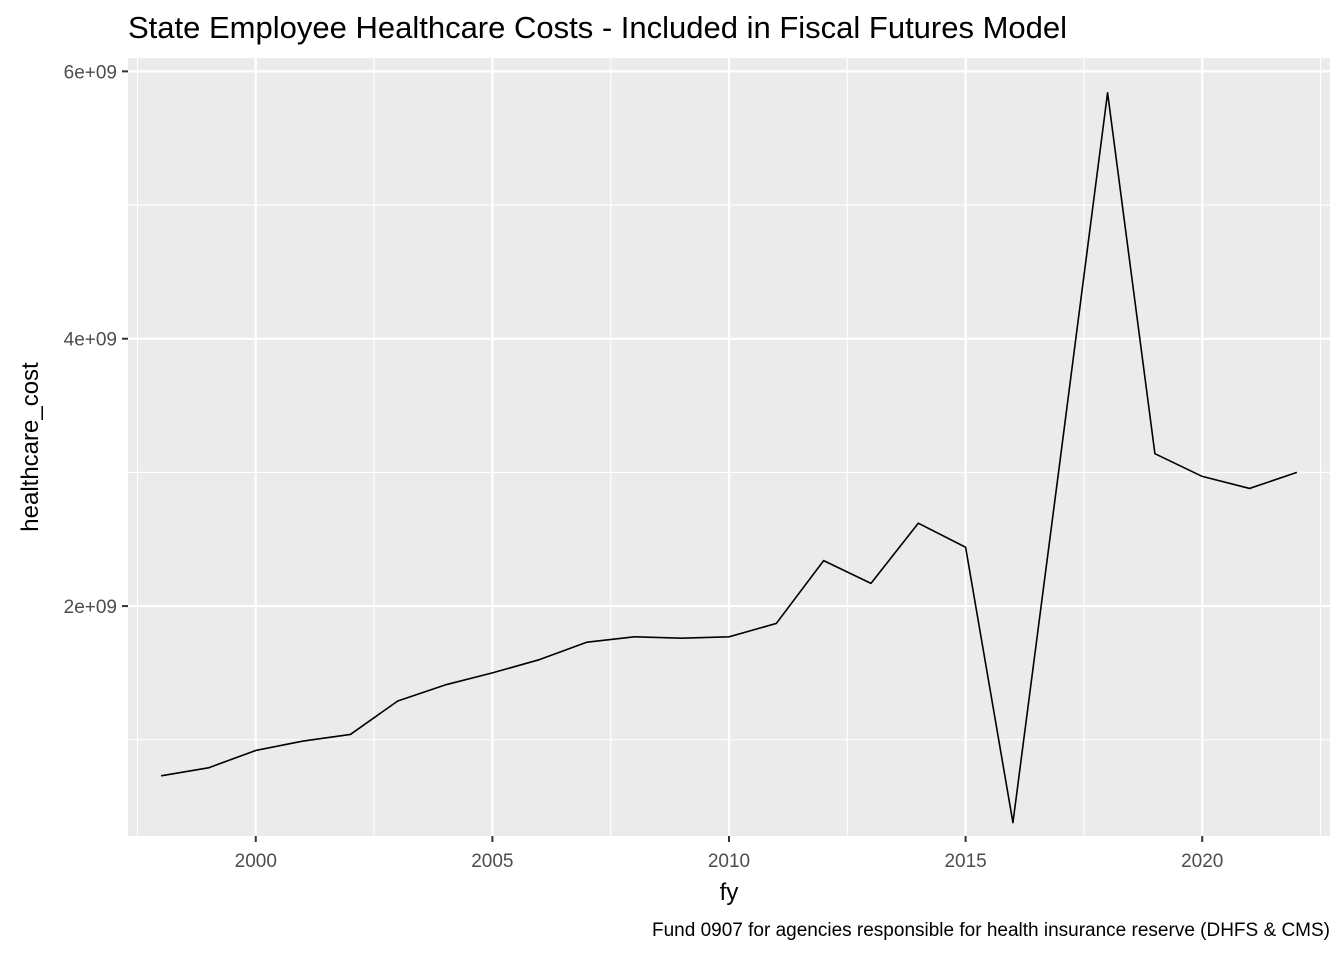 The height and width of the screenshot is (960, 1344). What do you see at coordinates (965, 861) in the screenshot?
I see `x-tick-label: 2015` at bounding box center [965, 861].